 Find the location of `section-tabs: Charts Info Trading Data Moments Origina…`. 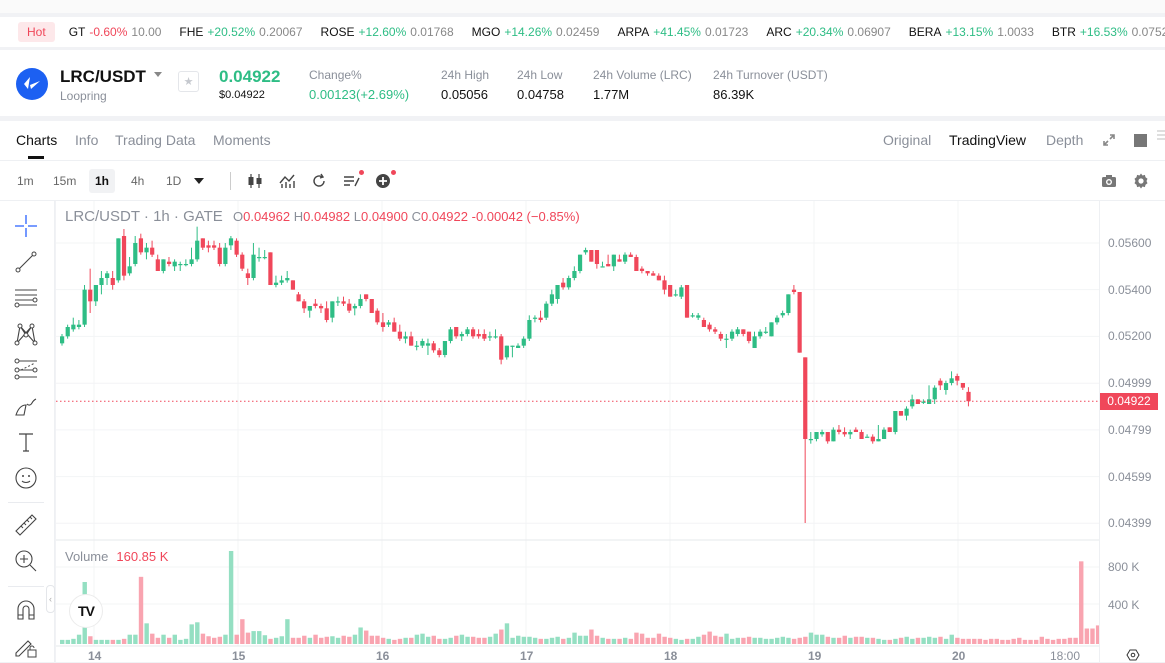

section-tabs: Charts Info Trading Data Moments Origina… is located at coordinates (582, 141).